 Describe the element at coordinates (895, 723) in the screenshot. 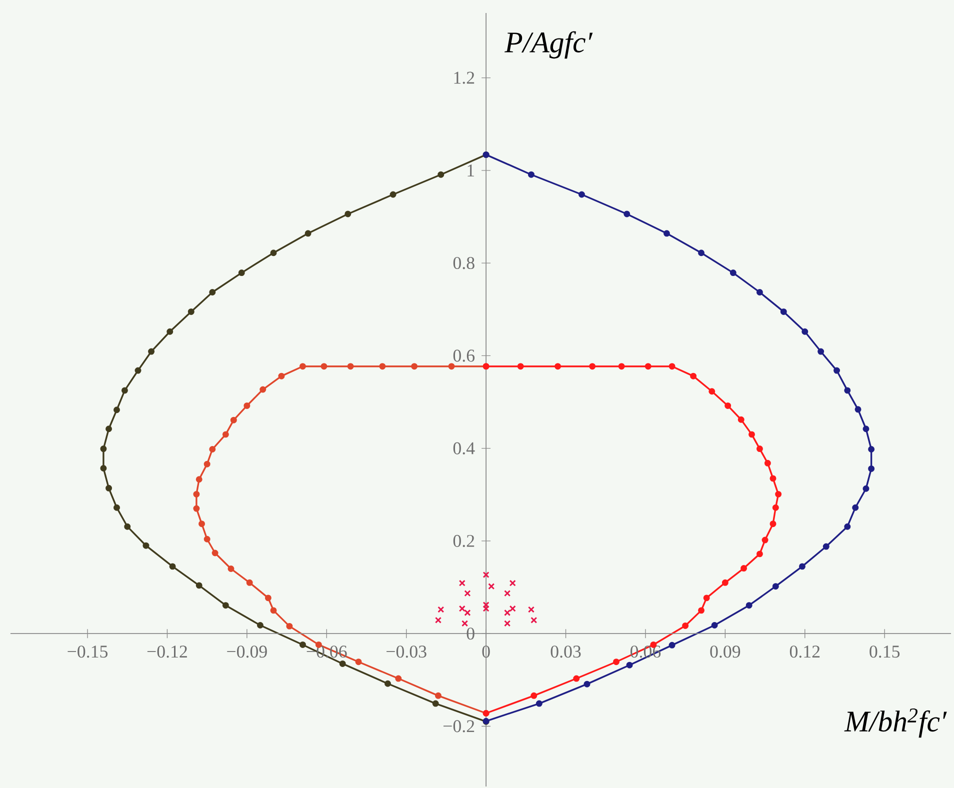

I see `x-axis-title: M/bh$^{2}$fc′` at that location.